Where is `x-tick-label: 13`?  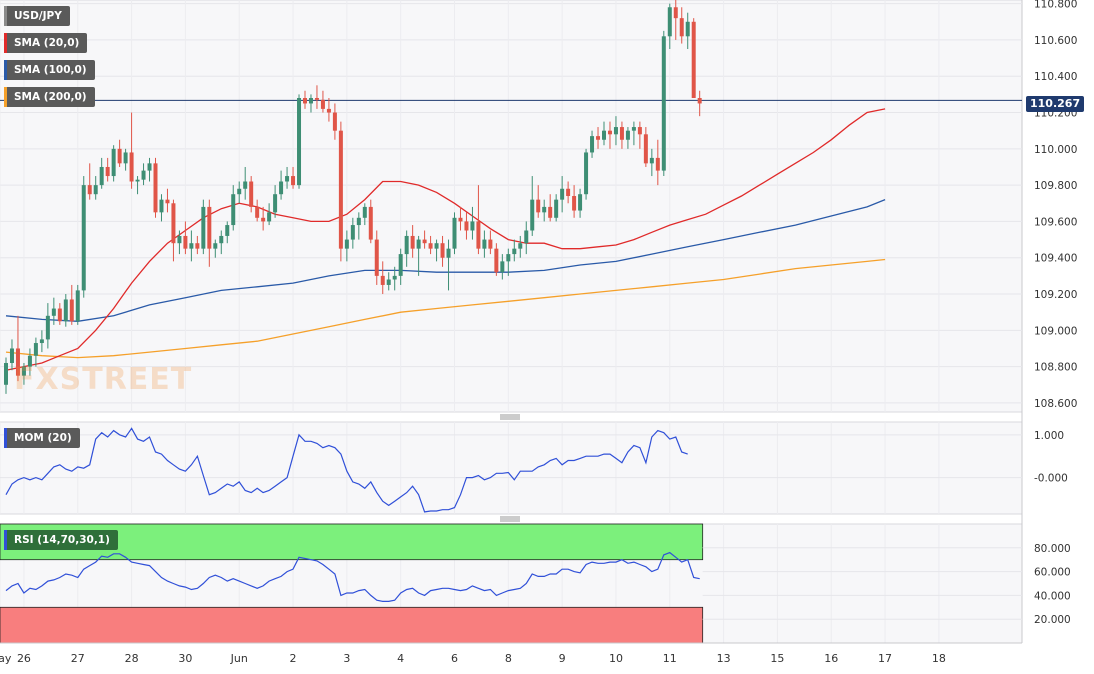
x-tick-label: 13 is located at coordinates (724, 658).